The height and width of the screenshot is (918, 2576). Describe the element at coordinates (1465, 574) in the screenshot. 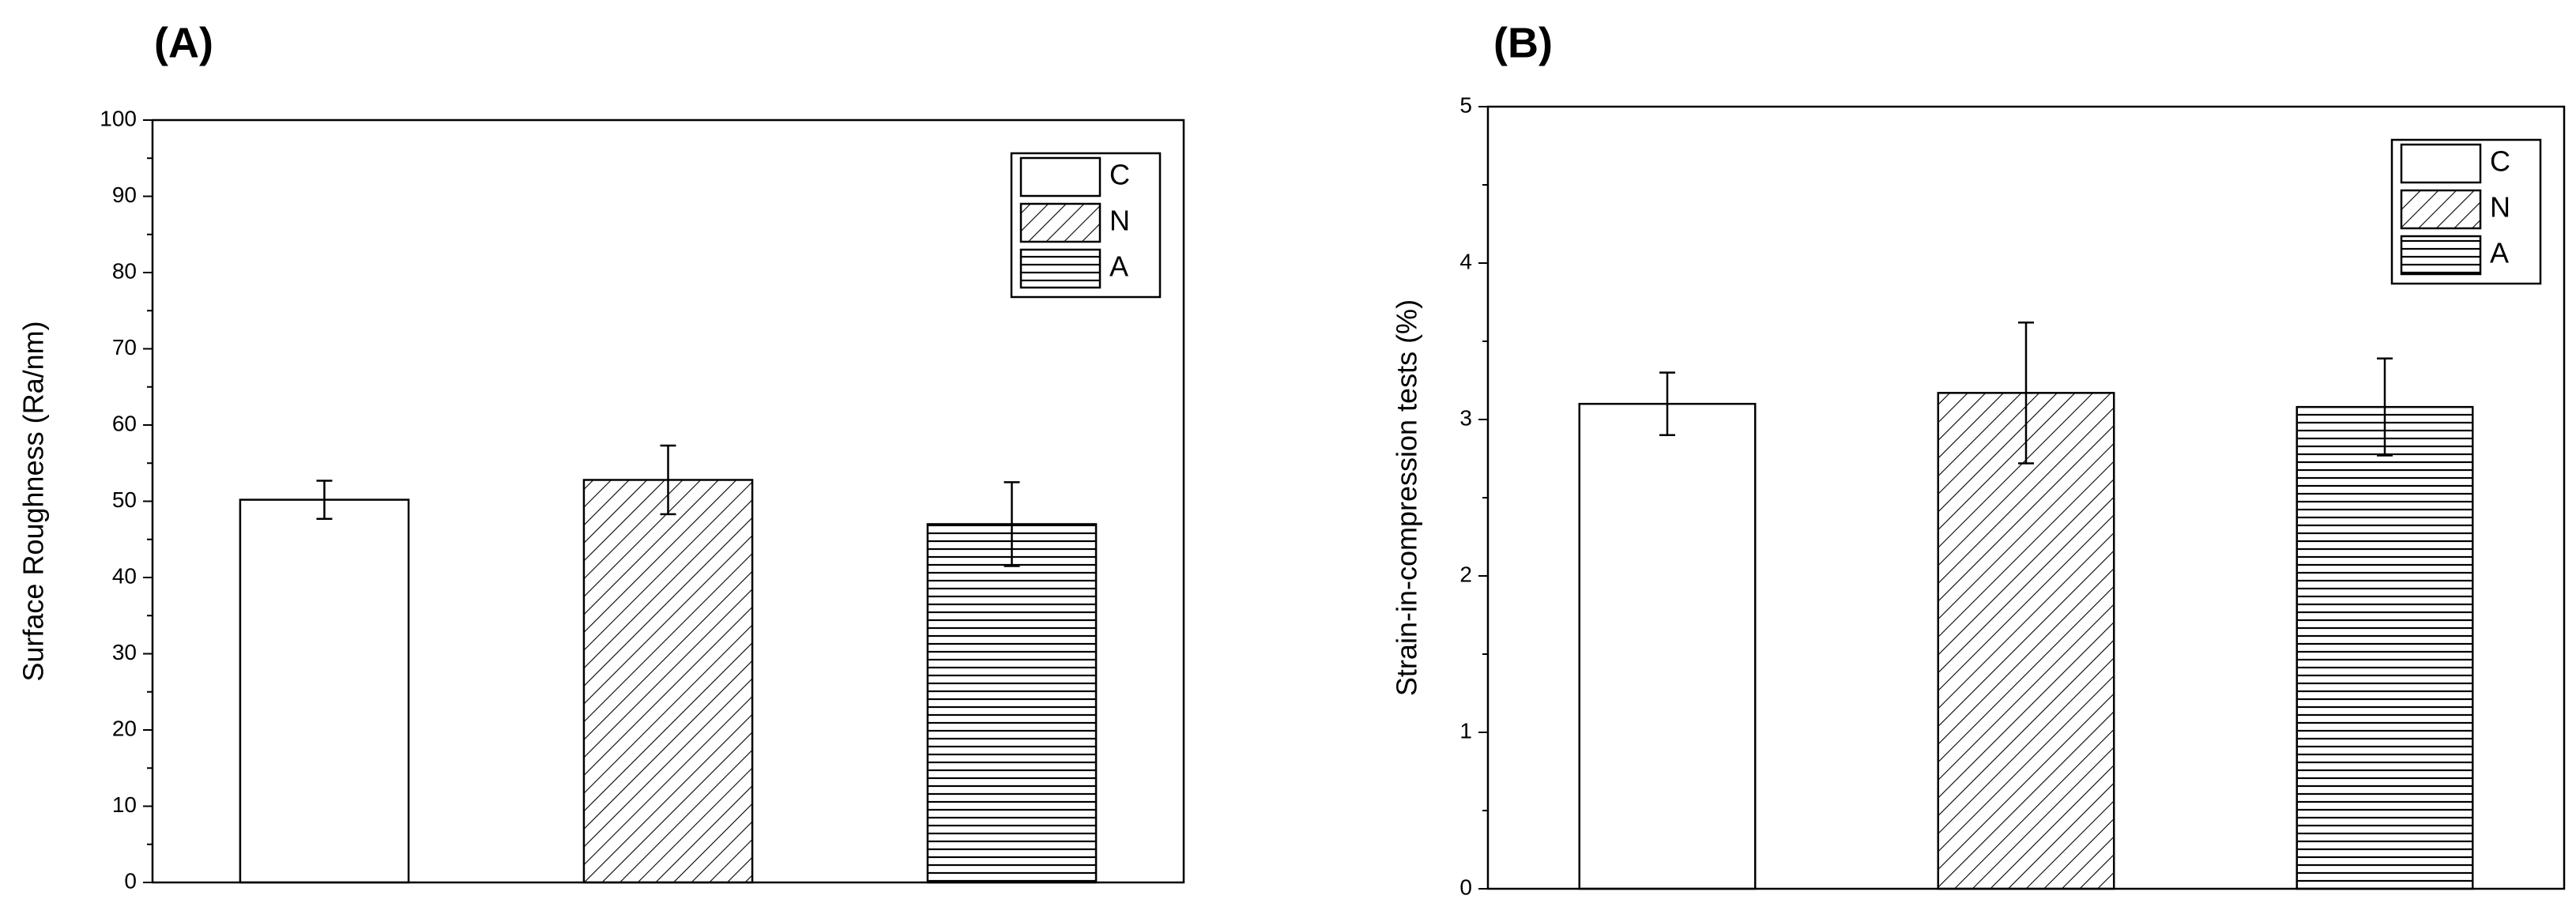

I see `y-tick-label: 2` at that location.